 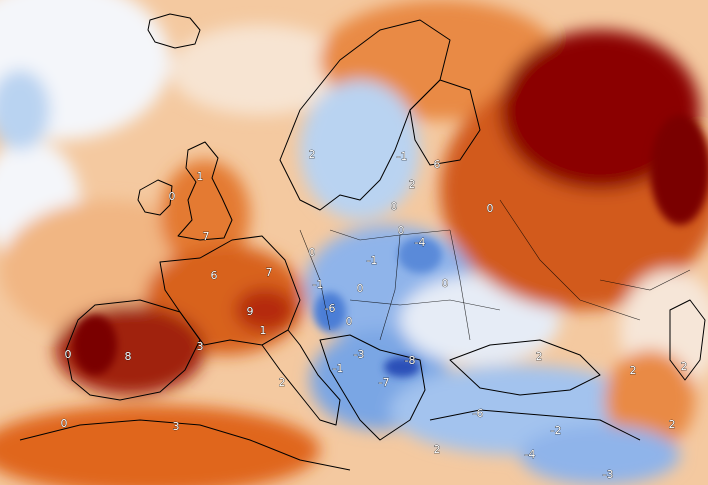 What do you see at coordinates (318, 284) in the screenshot?
I see `label-germany-s: -1` at bounding box center [318, 284].